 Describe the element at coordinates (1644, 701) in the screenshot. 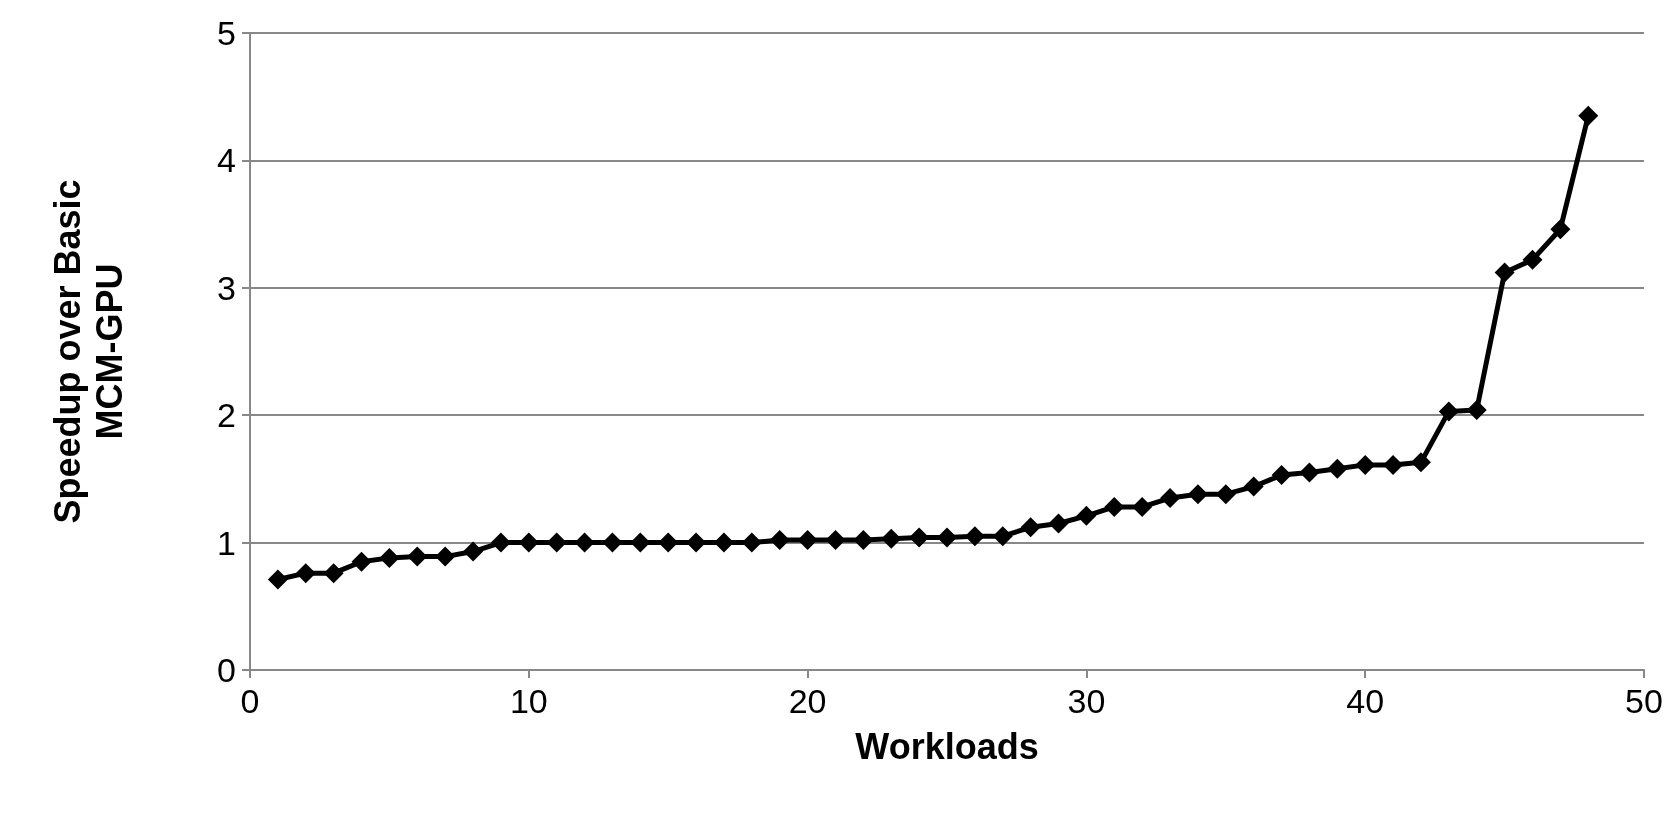

I see `x-tick-label: 50` at that location.